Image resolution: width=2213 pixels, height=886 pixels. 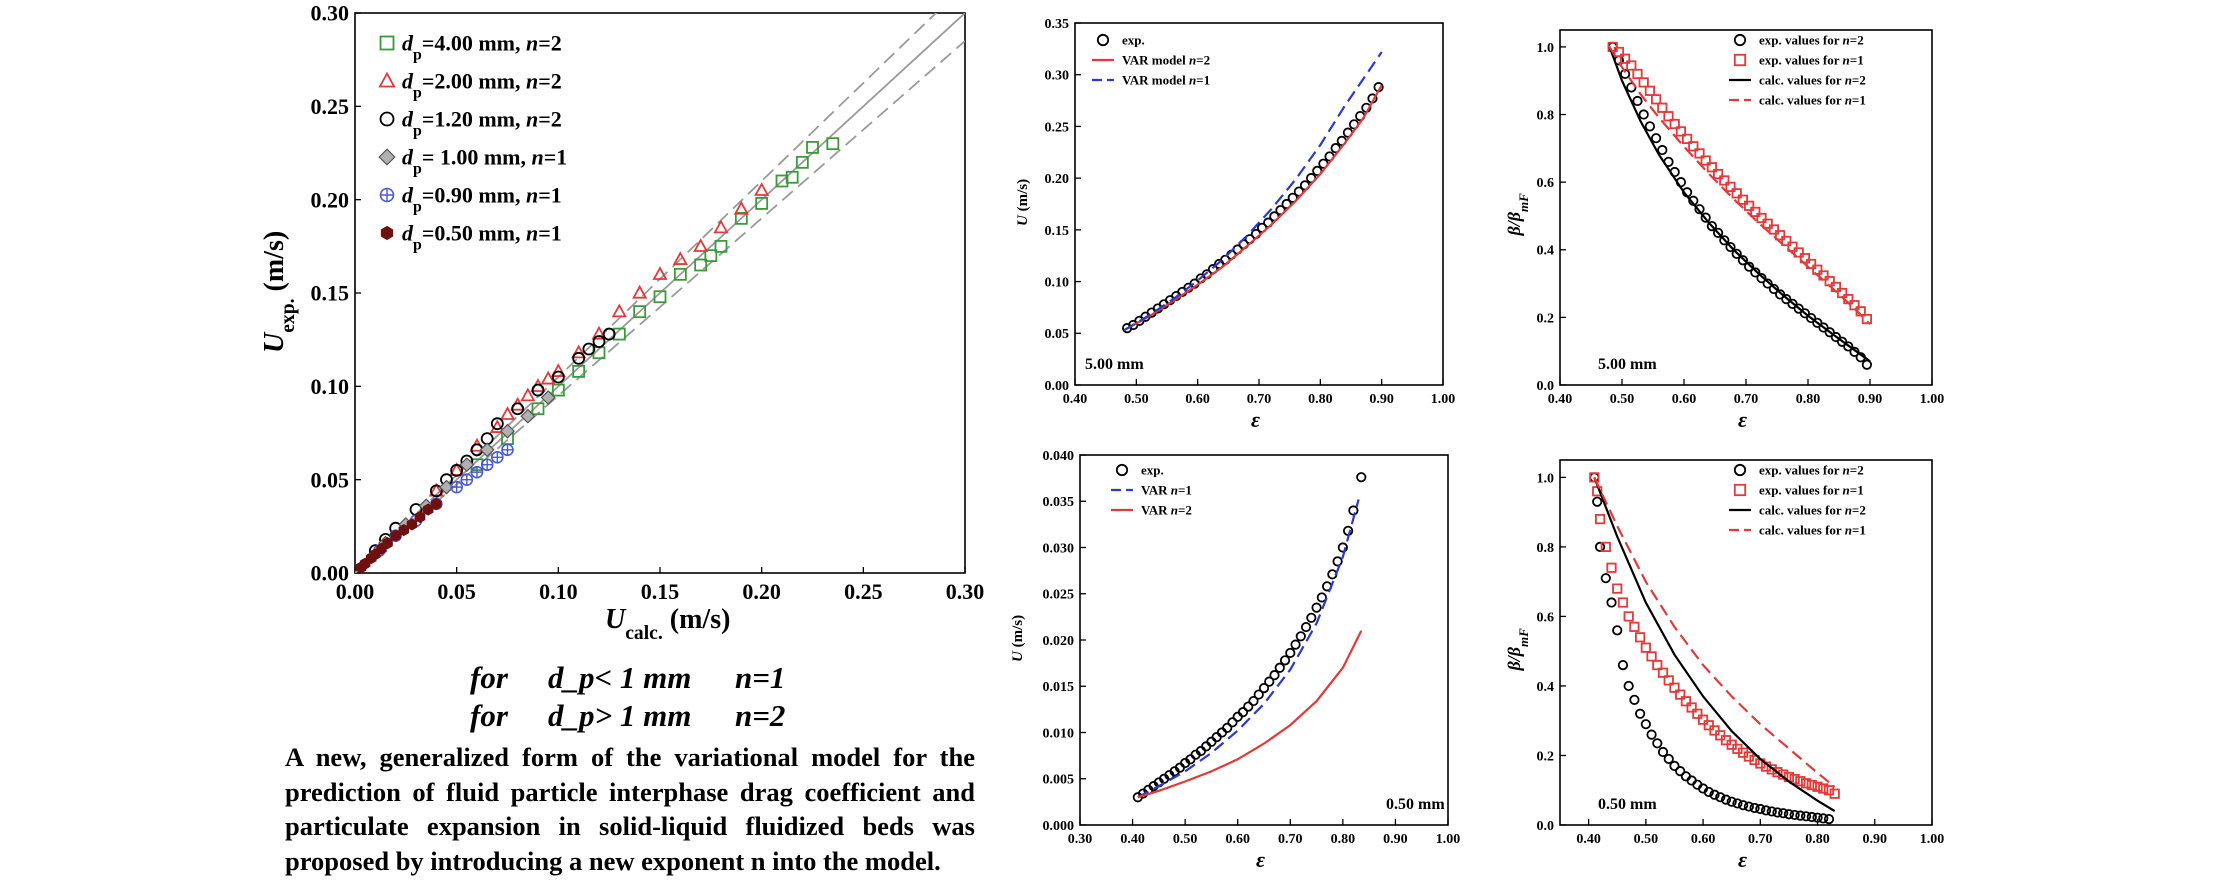 What do you see at coordinates (1059, 826) in the screenshot?
I see `y-tick-label: 0.000` at bounding box center [1059, 826].